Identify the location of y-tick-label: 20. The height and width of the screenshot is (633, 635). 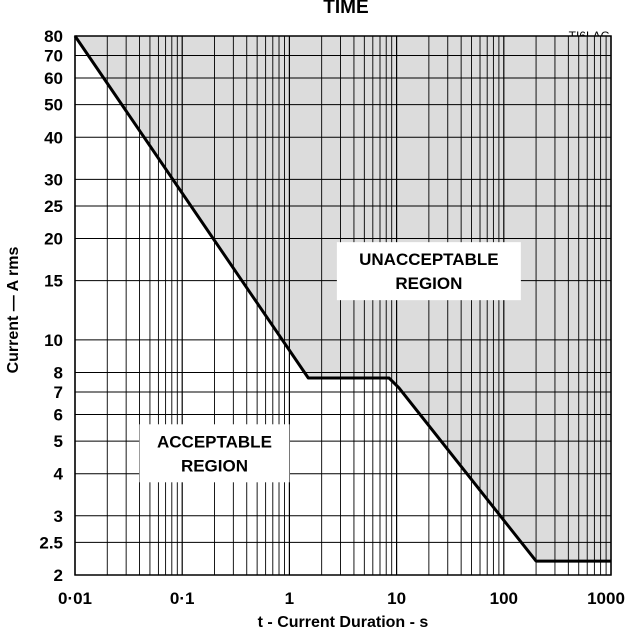
(53, 239).